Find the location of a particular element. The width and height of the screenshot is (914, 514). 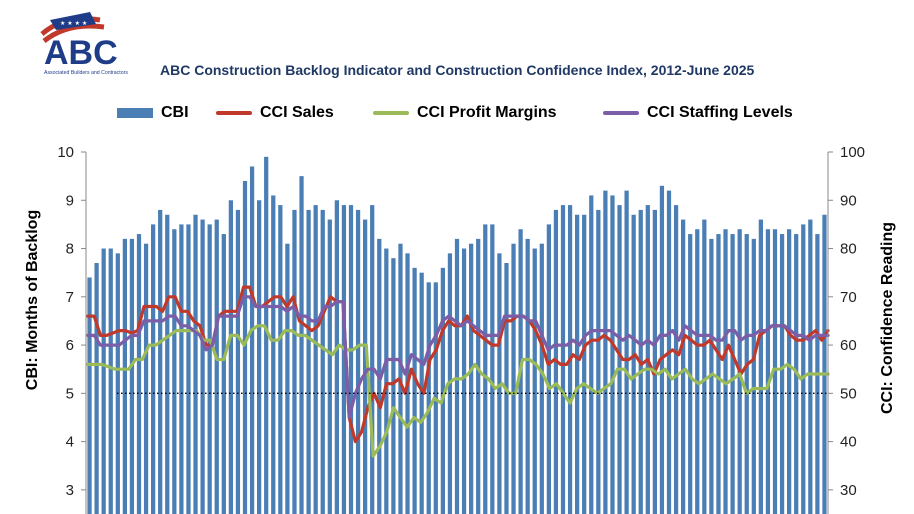

y-tick-label: 5 is located at coordinates (70, 393).